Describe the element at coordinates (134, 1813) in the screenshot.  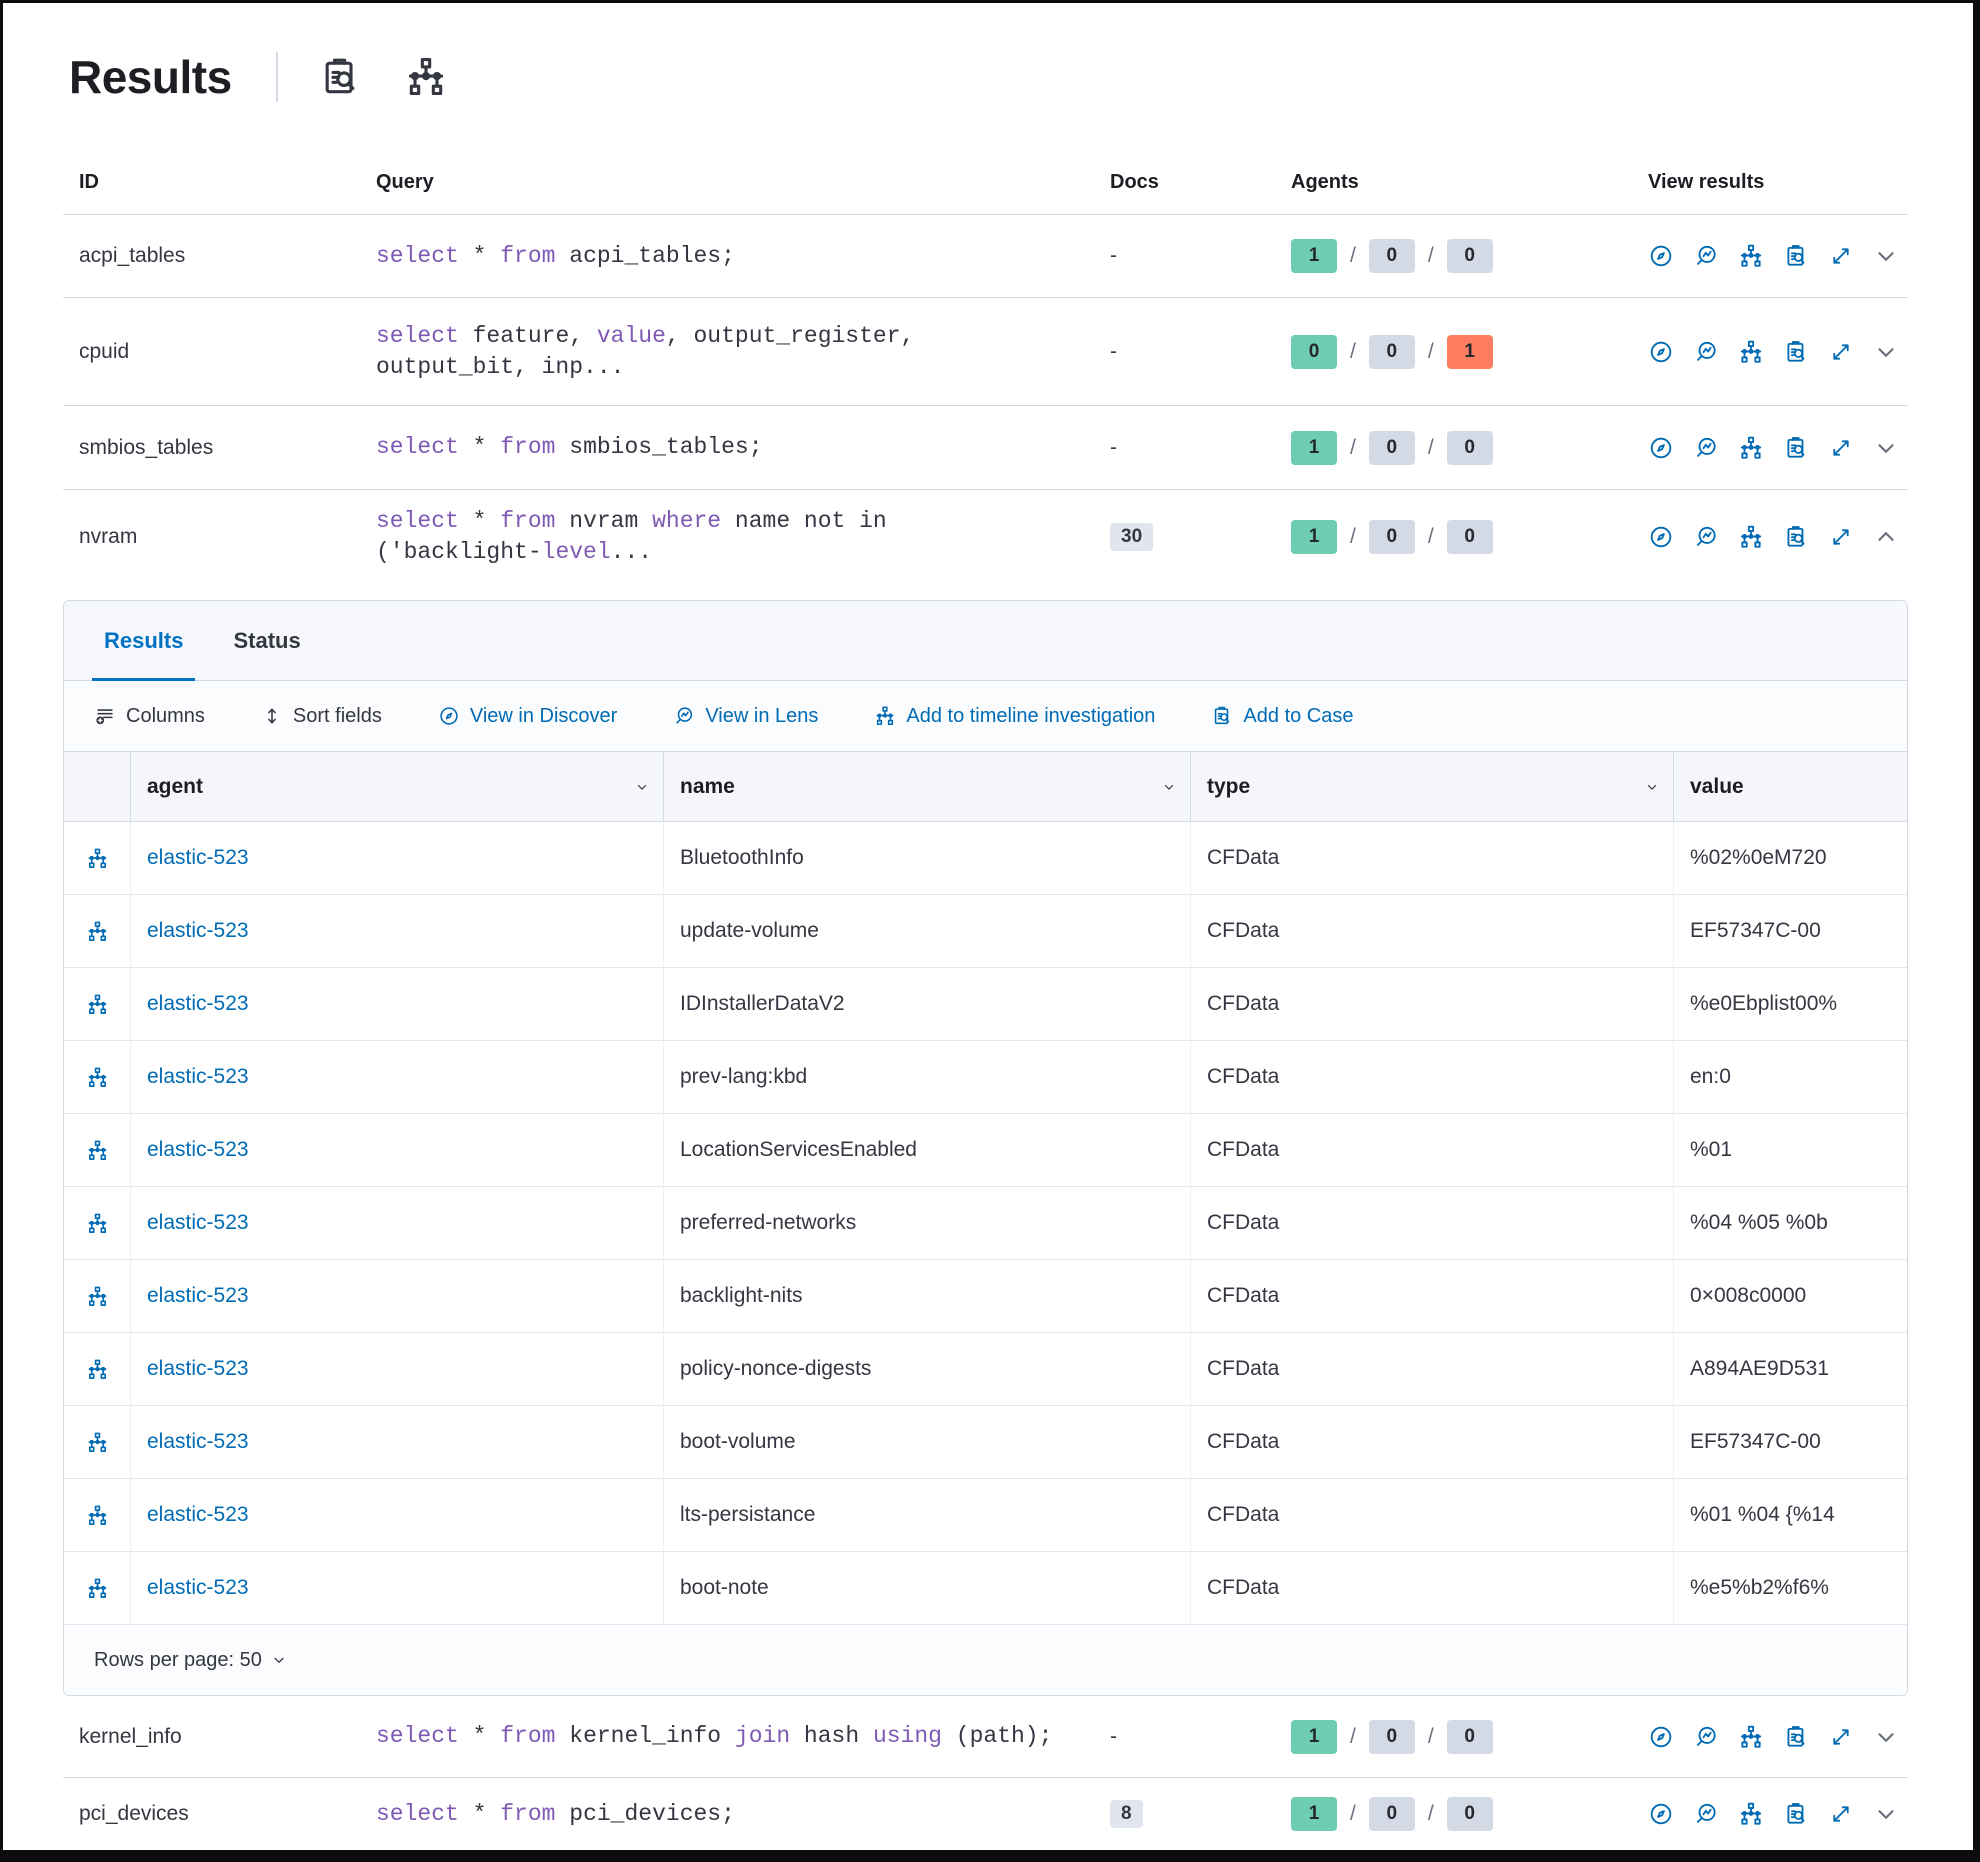
I see `query-id: pci_devices` at that location.